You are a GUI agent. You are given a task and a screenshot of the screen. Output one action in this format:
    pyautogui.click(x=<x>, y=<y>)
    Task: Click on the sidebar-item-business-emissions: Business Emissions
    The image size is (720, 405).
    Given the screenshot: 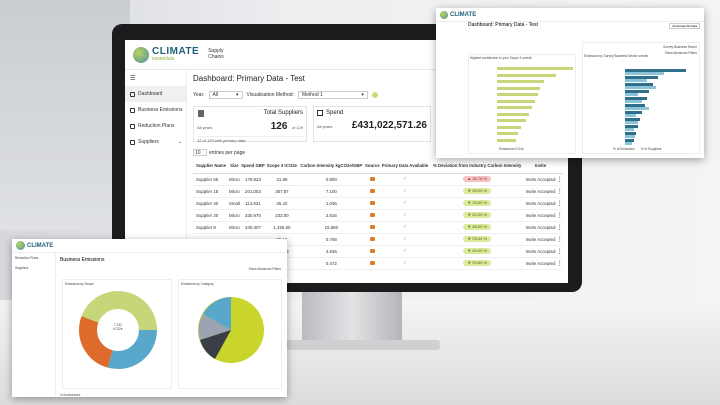 What is the action you would take?
    pyautogui.click(x=155, y=110)
    